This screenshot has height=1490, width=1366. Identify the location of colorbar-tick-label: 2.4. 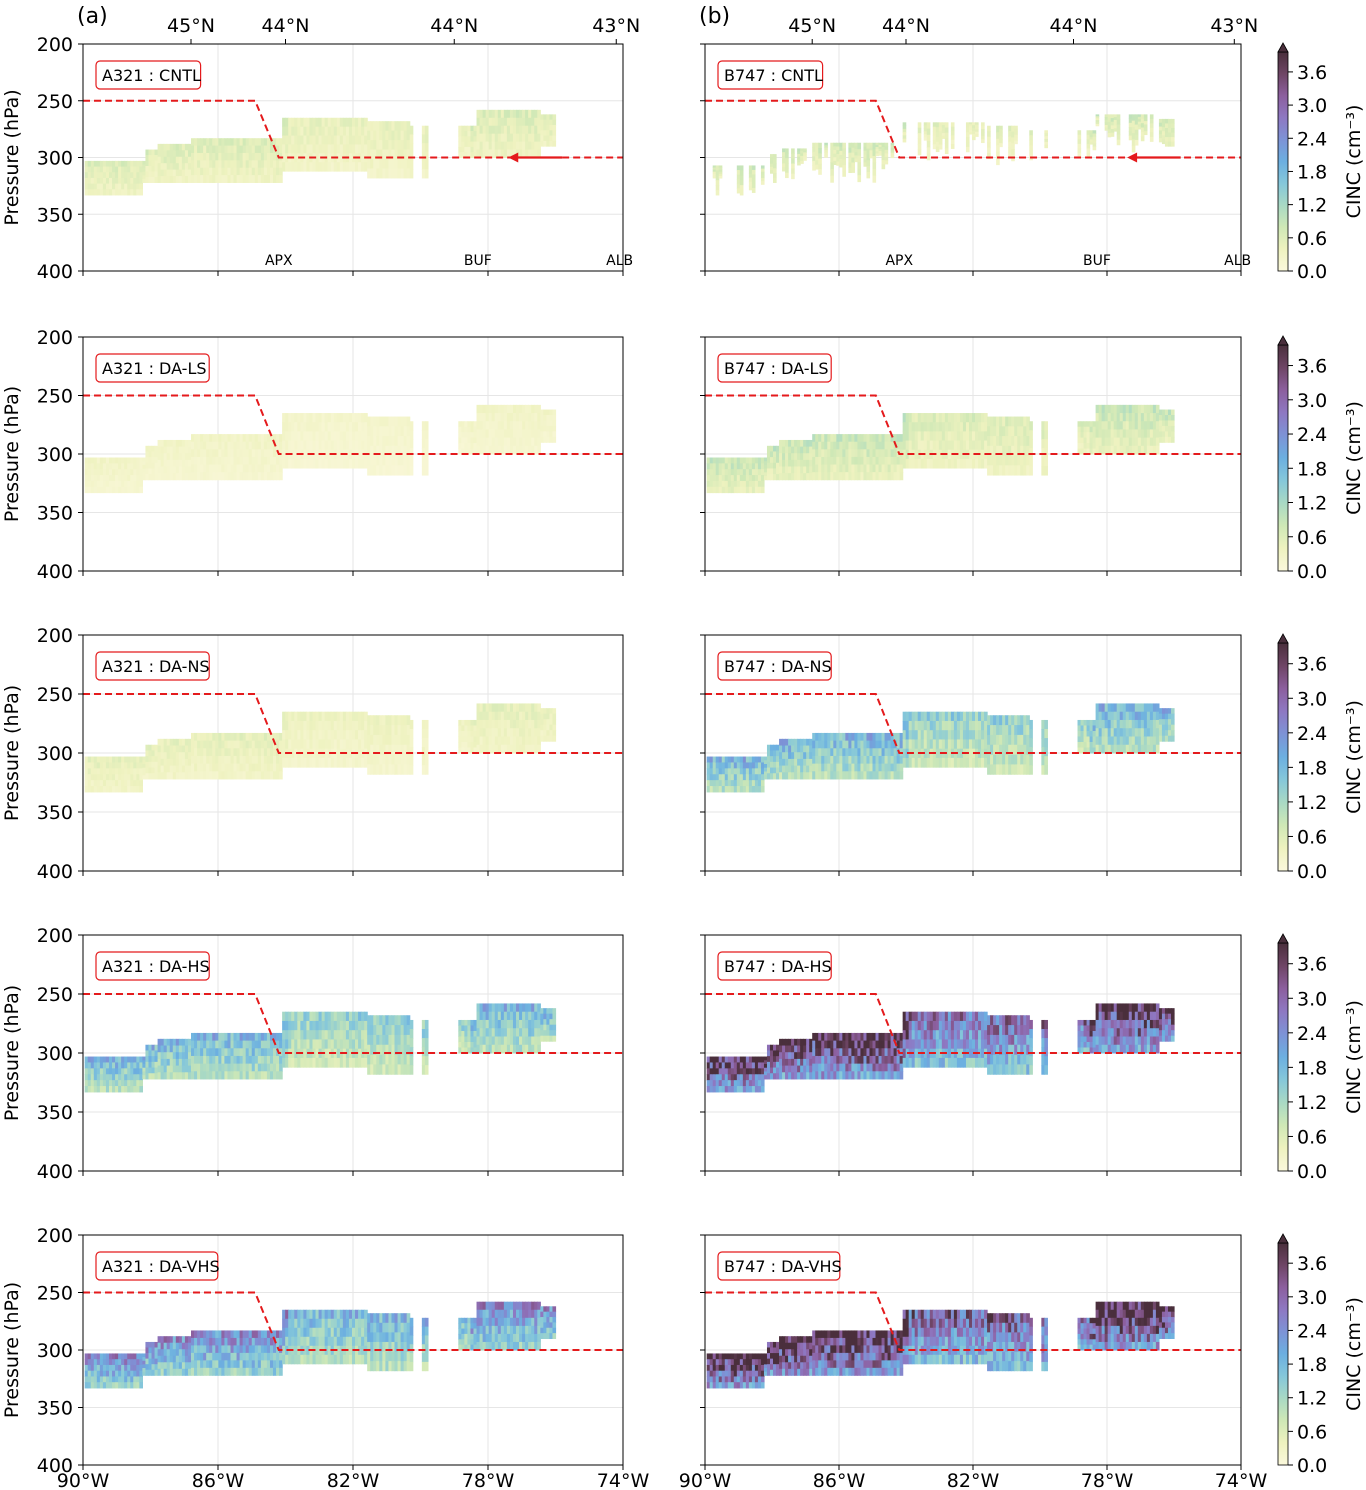
(1312, 139).